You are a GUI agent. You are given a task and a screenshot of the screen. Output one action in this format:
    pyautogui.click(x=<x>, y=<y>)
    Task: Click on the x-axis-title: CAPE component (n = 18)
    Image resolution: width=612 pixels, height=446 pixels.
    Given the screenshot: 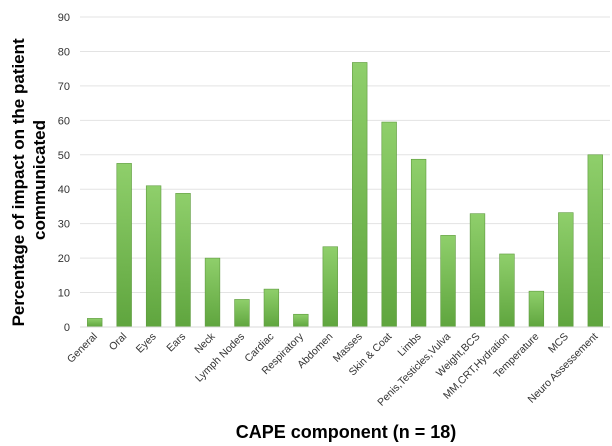 What is the action you would take?
    pyautogui.click(x=346, y=432)
    